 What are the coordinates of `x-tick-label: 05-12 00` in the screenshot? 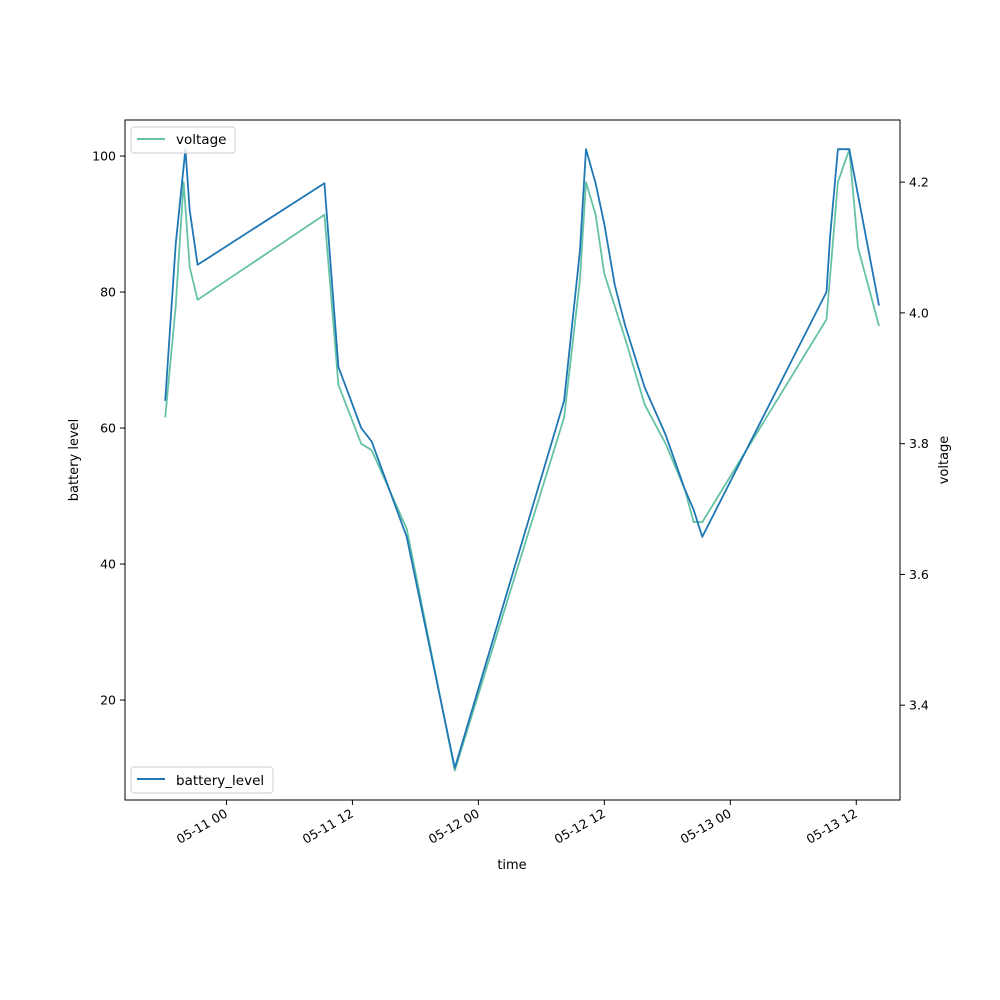 It's located at (454, 826).